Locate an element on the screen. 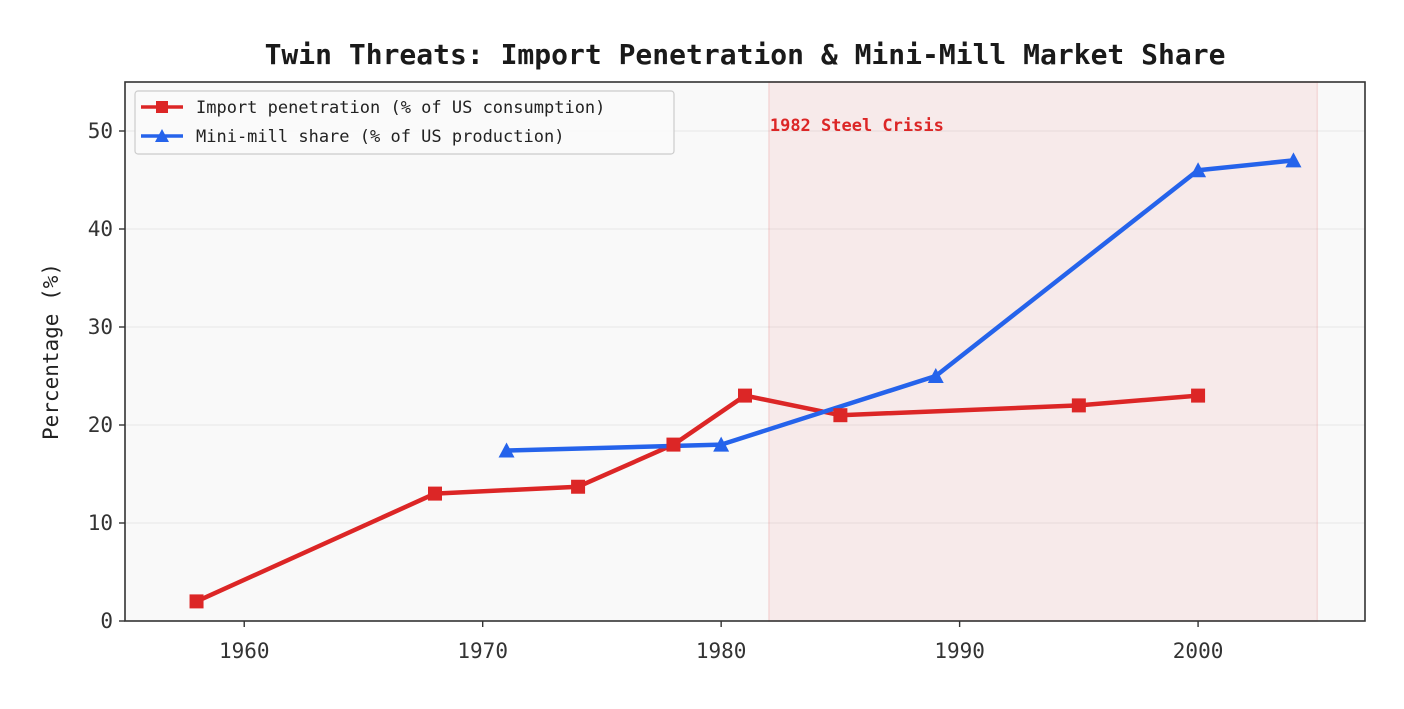 The width and height of the screenshot is (1404, 709). legend-entry-minimill: Mini-mill share (% of US production) is located at coordinates (352, 137).